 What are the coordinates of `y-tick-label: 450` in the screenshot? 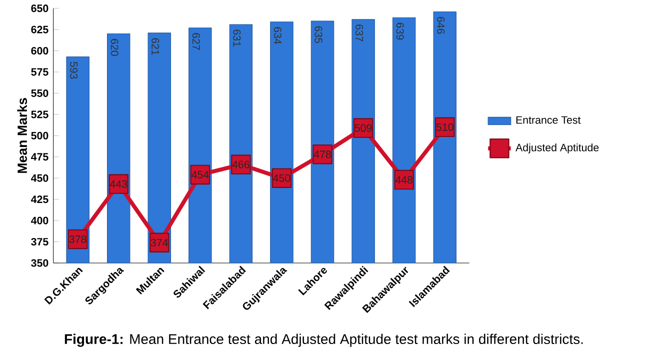 It's located at (39, 178).